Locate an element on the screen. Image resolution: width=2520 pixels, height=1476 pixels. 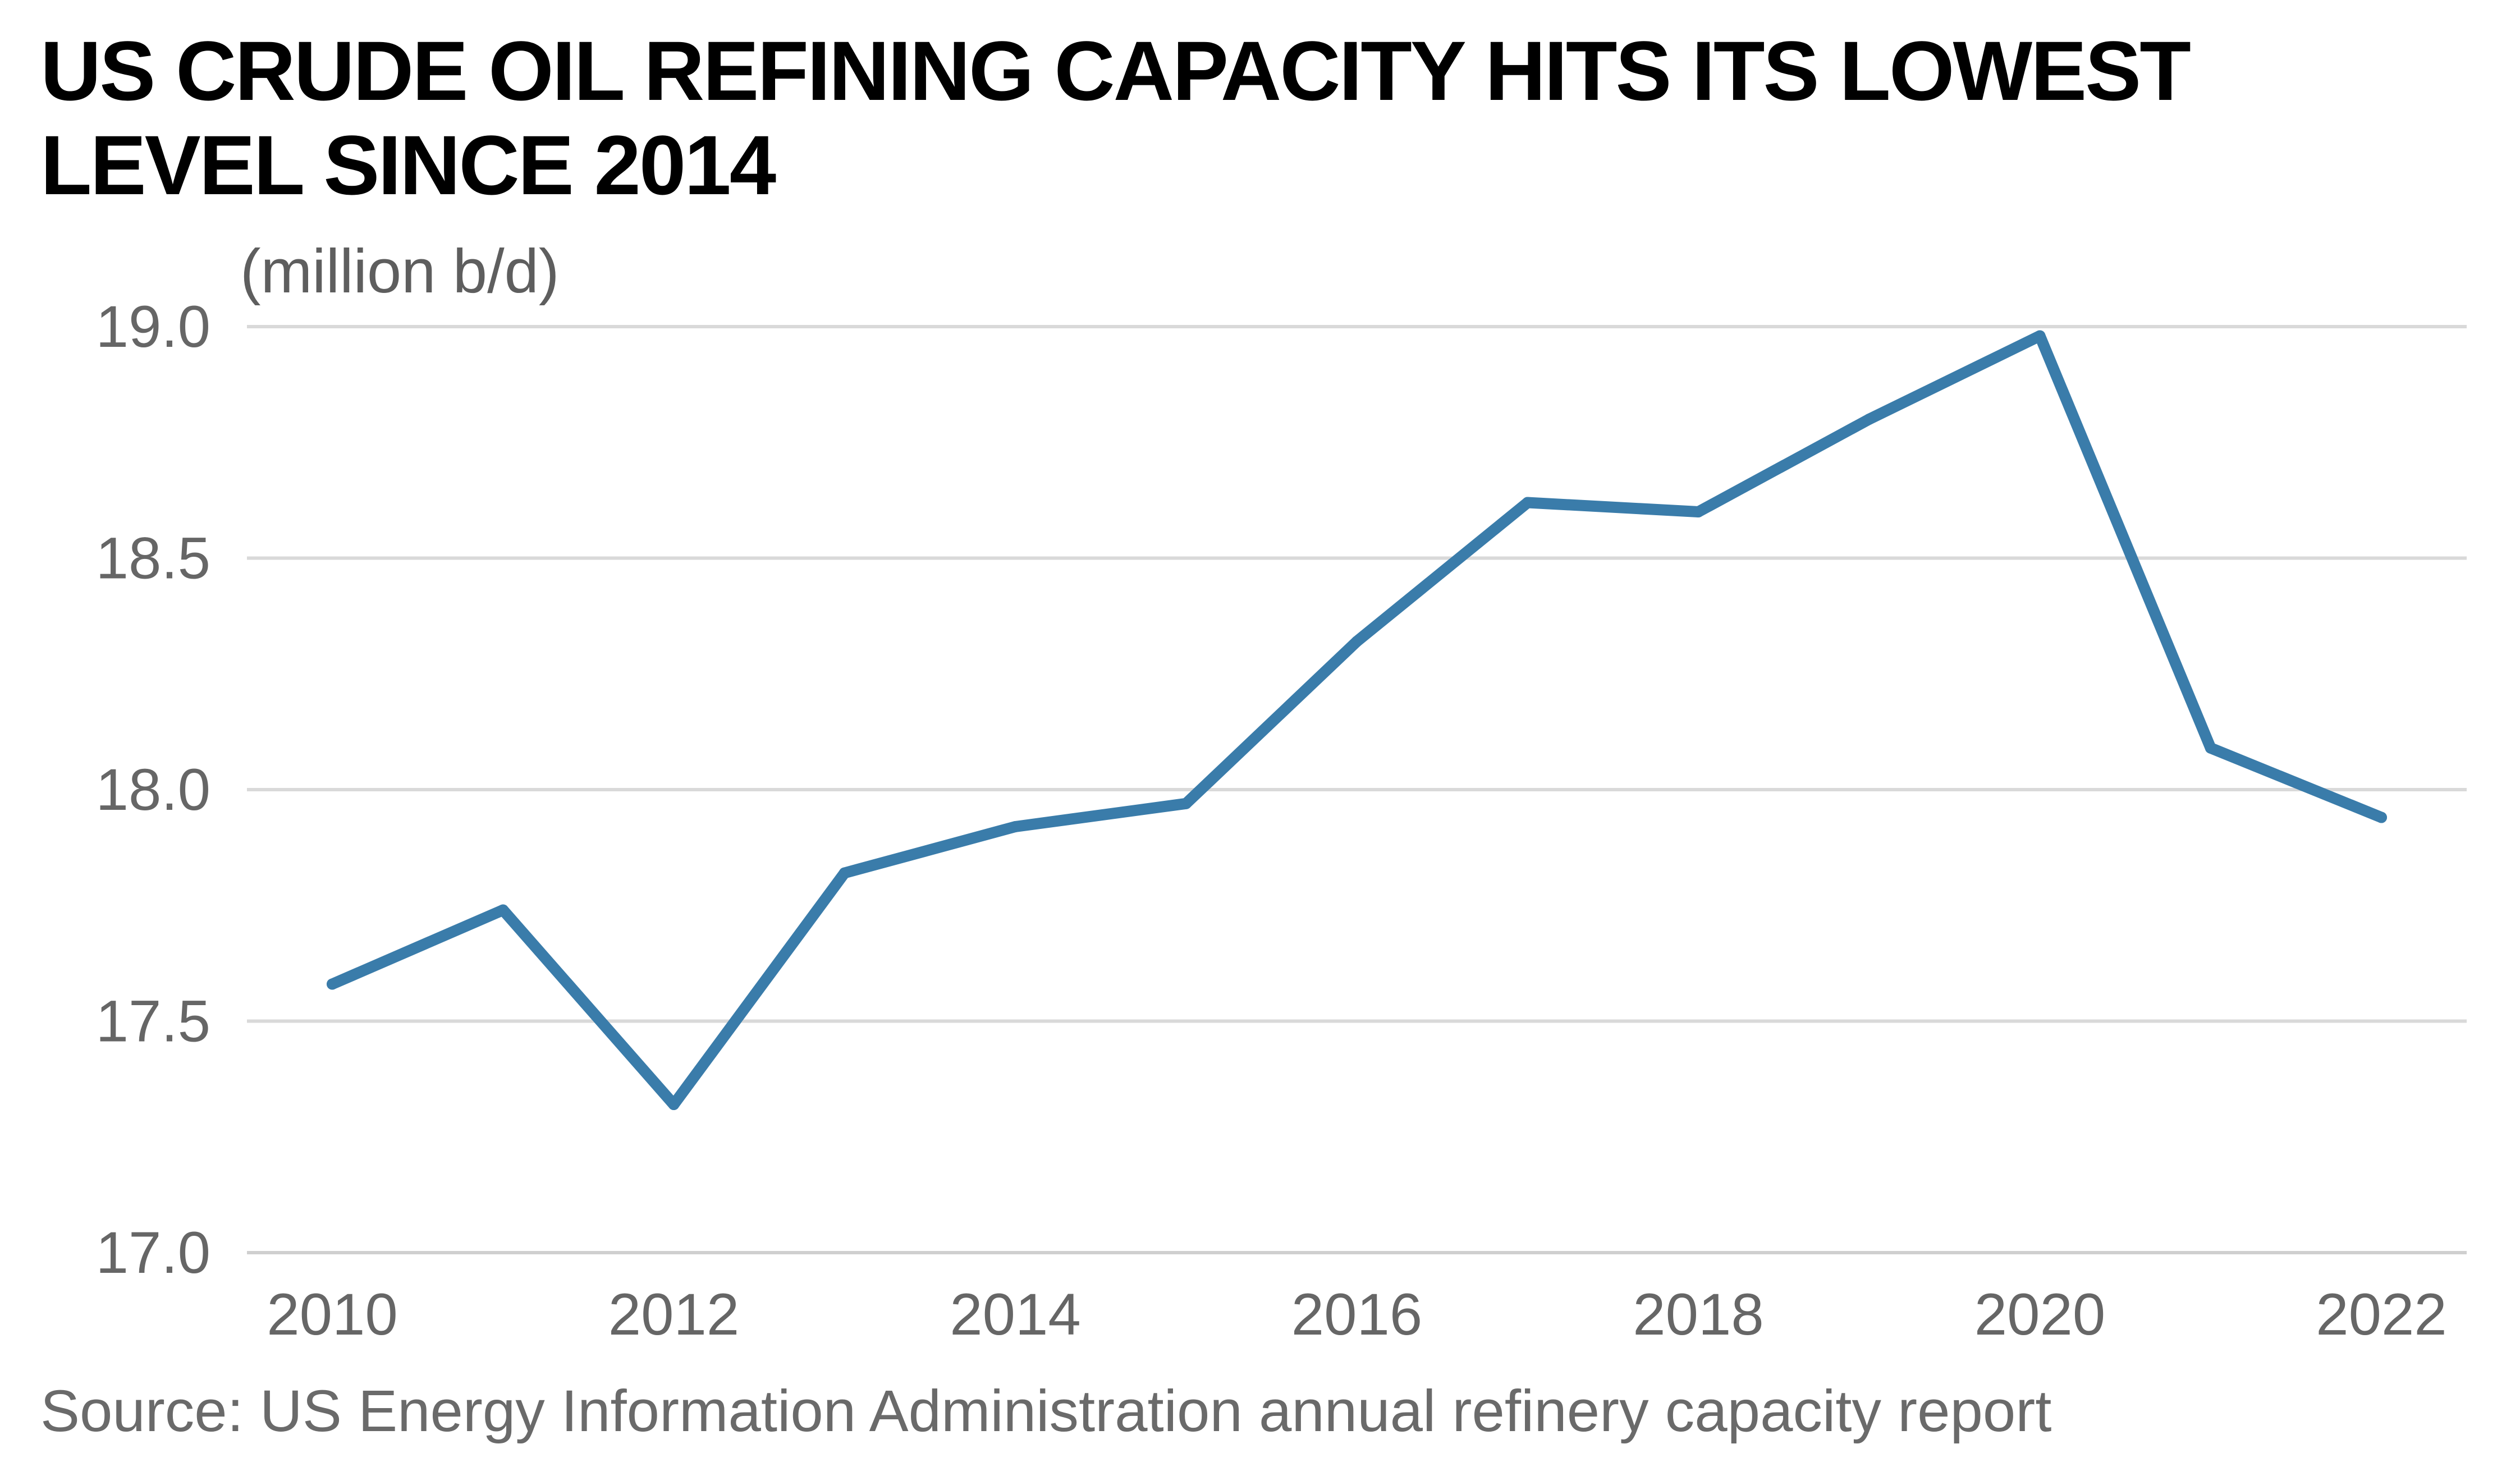
x-tick-label: 2020 is located at coordinates (2040, 1315).